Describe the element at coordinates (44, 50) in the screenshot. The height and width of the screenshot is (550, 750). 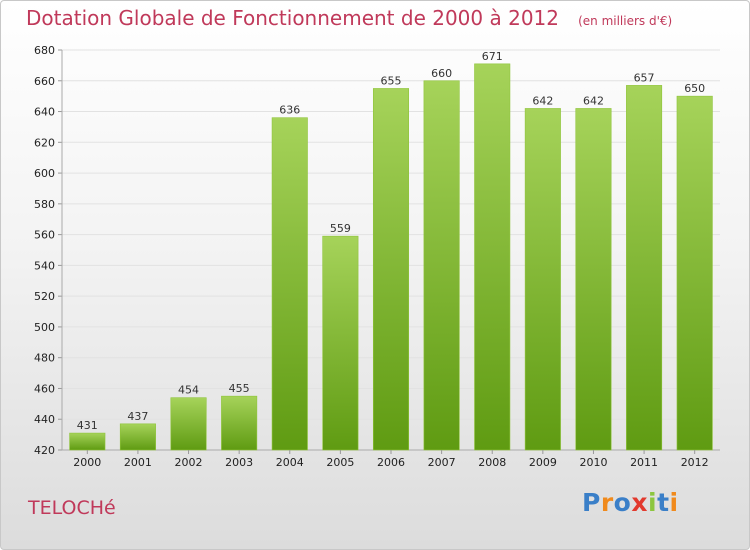
I see `y-tick-label: 680` at that location.